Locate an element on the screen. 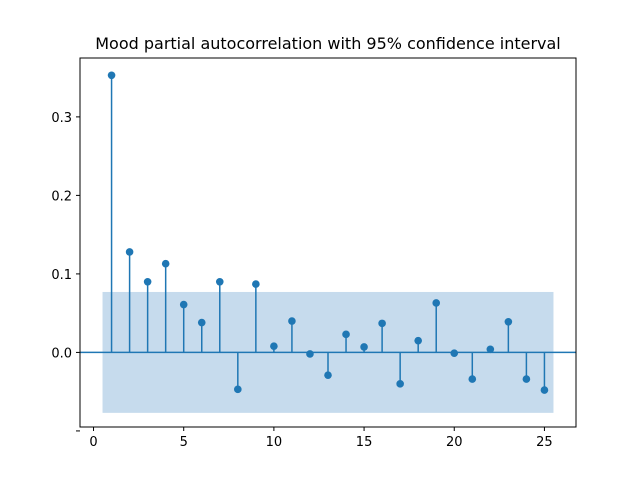  y-tick-label: 0.3 is located at coordinates (61, 118).